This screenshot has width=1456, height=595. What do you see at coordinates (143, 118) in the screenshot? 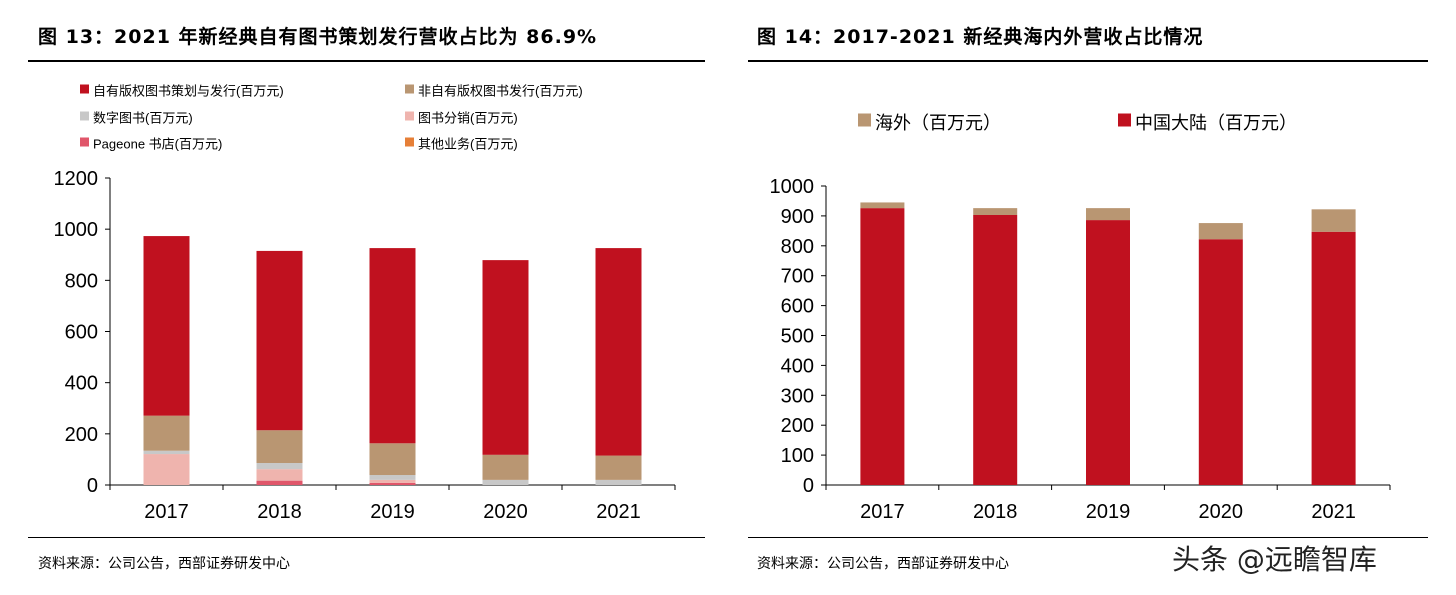
I see `legend-label: 数字图书(百万元)` at bounding box center [143, 118].